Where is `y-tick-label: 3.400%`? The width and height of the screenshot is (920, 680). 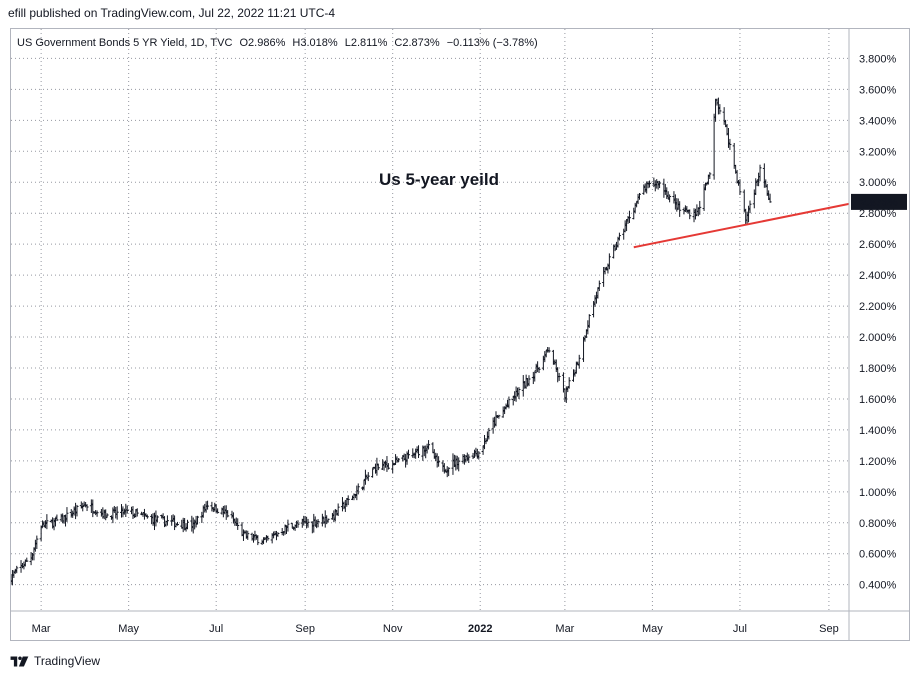
y-tick-label: 3.400% is located at coordinates (878, 121).